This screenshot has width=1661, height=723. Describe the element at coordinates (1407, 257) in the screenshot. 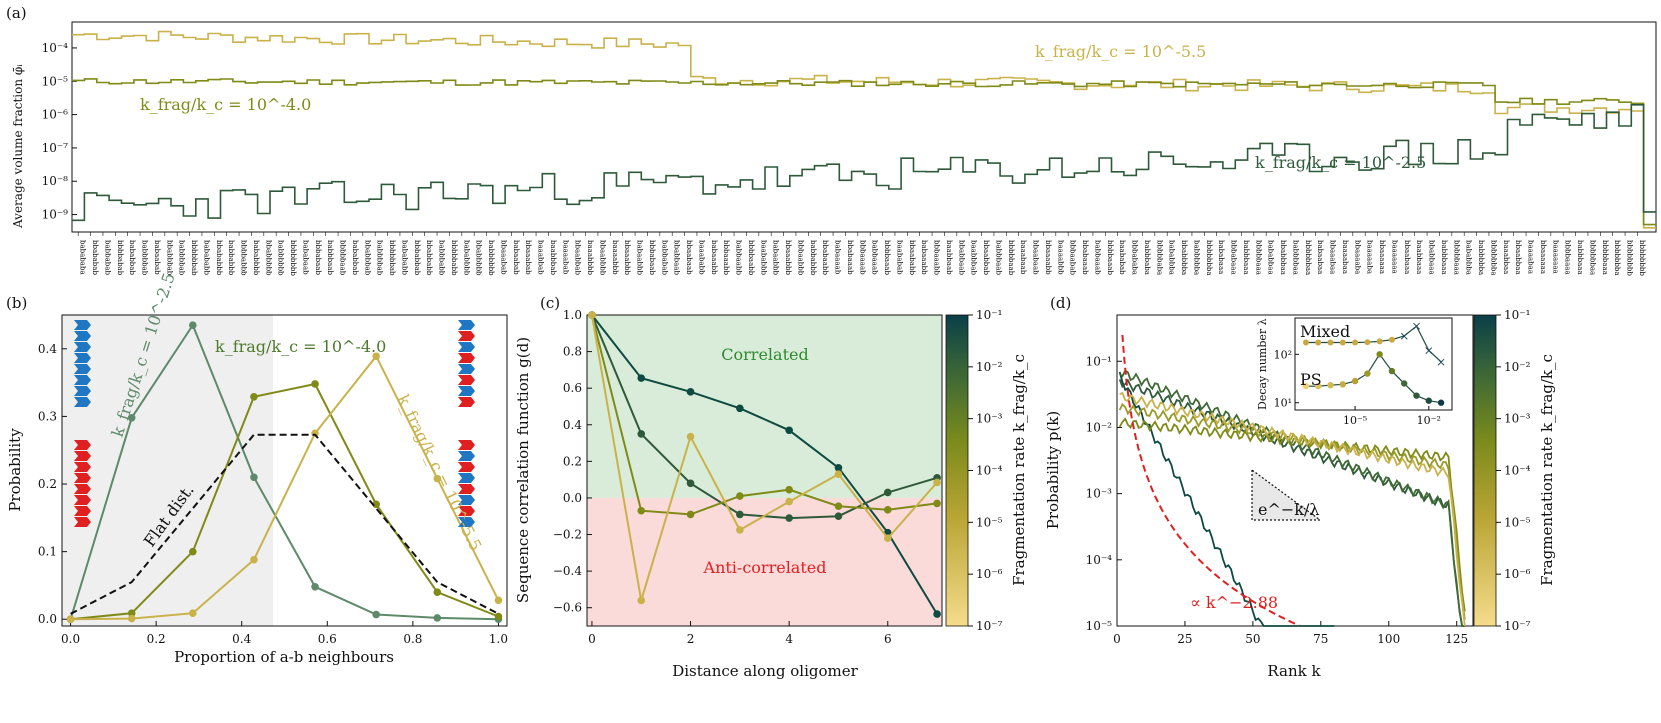

I see `sequence-label: bbaabaaa` at that location.